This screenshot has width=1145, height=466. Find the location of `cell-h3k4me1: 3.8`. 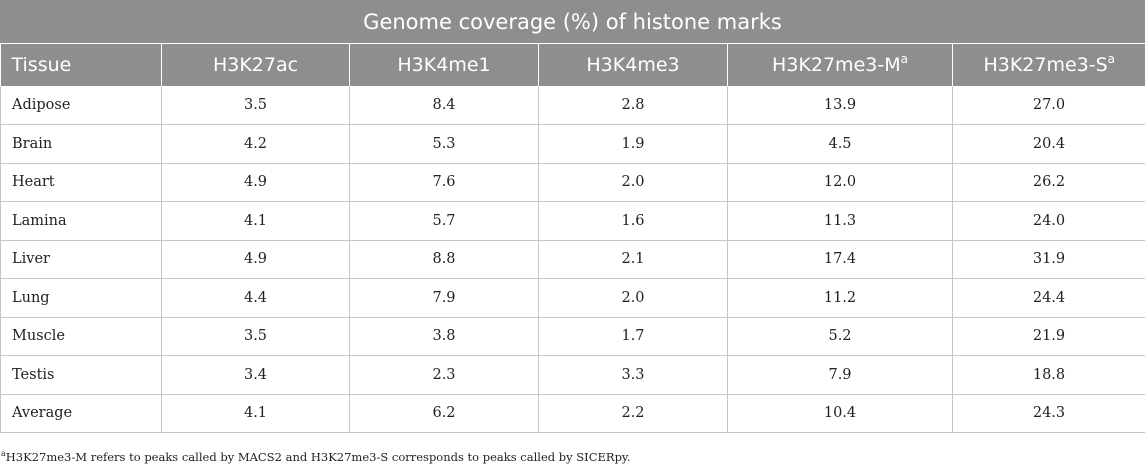

cell-h3k4me1: 3.8 is located at coordinates (444, 336).